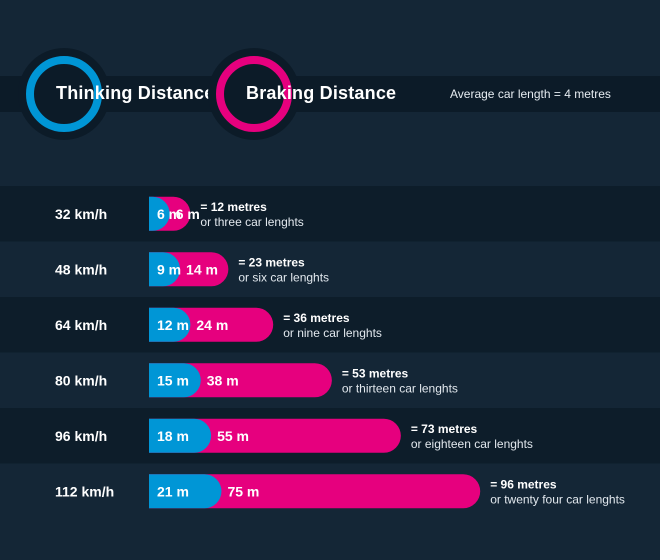  What do you see at coordinates (202, 269) in the screenshot?
I see `braking-value-label: 14 m` at bounding box center [202, 269].